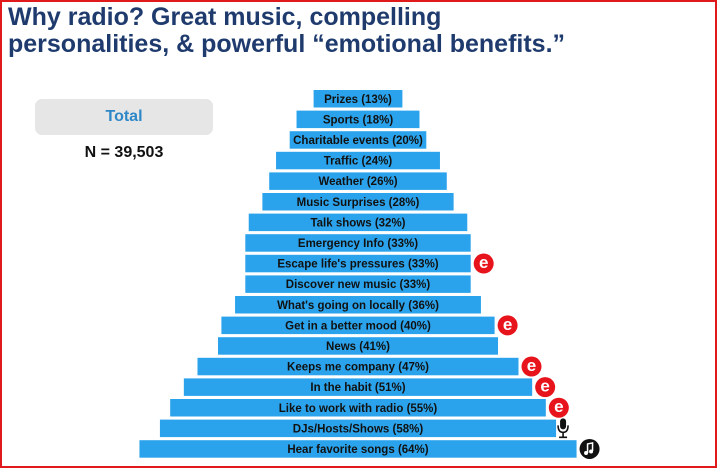  I want to click on category-label: Keeps me company, so click(341, 368).